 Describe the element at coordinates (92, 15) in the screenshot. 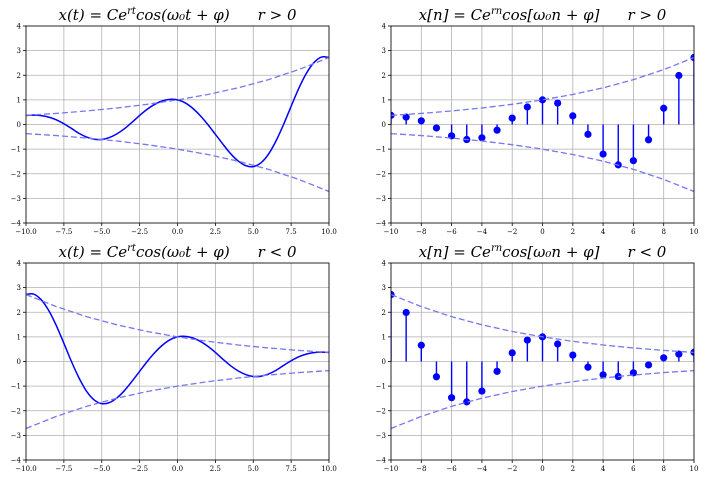

I see `title-lhs: x(t) = Ce` at that location.